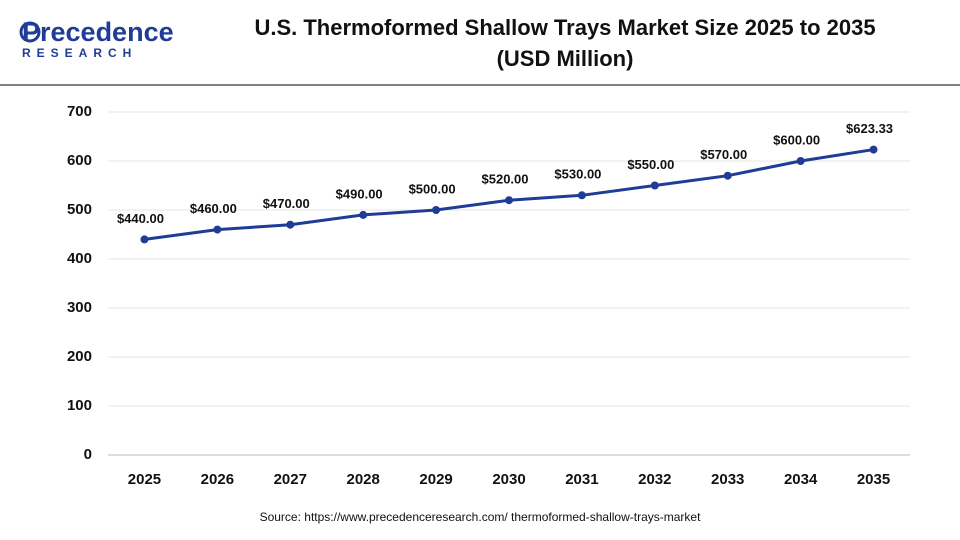  Describe the element at coordinates (140, 218) in the screenshot. I see `value-label: $440.00` at that location.